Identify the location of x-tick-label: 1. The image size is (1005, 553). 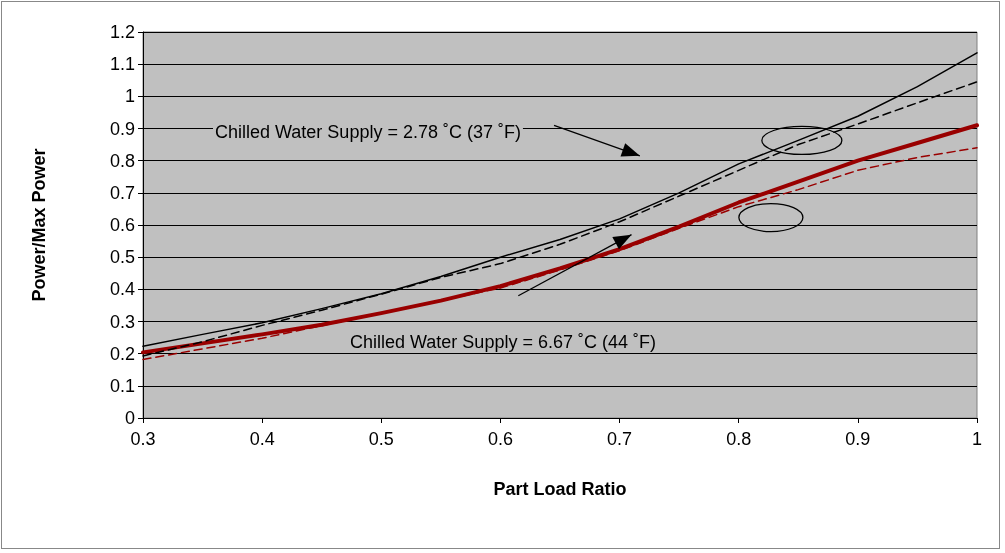
(977, 439).